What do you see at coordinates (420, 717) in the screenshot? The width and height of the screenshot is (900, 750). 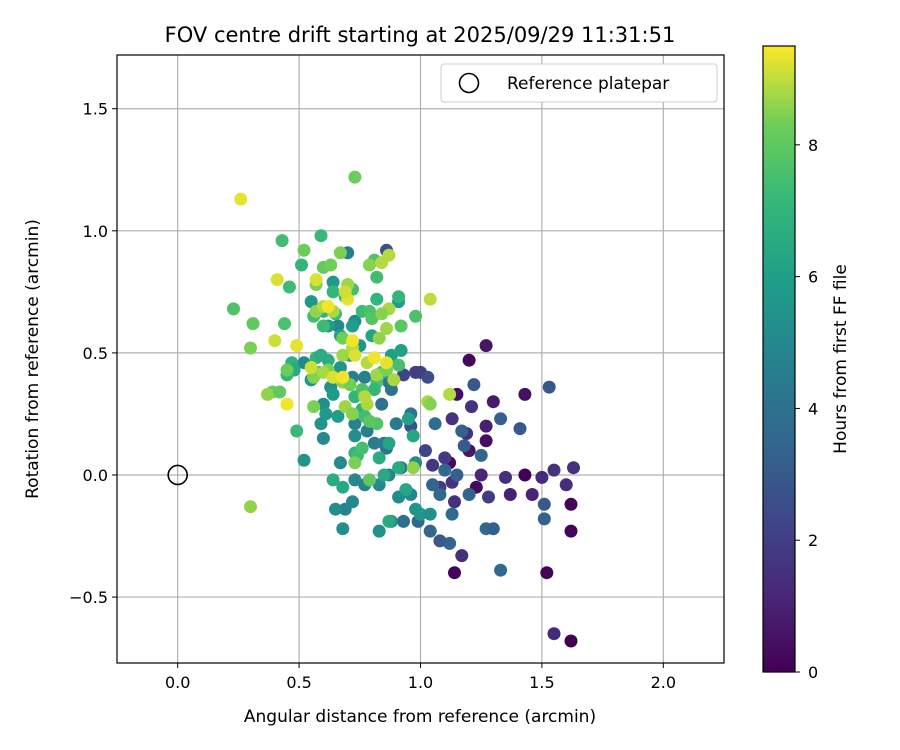 I see `x-axis-label: Angular distance from reference (arcmin)` at bounding box center [420, 717].